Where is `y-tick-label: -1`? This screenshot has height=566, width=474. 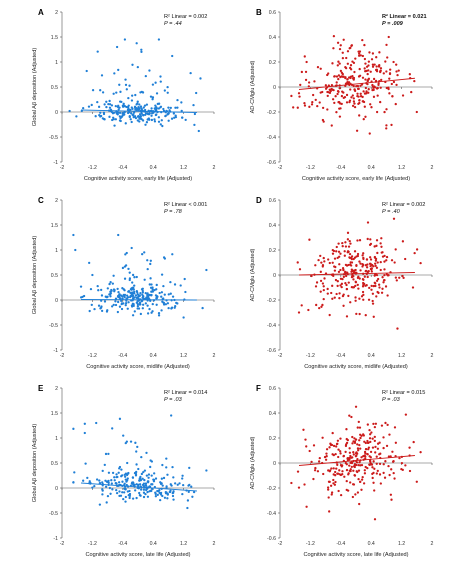 y-tick-label: -1 is located at coordinates (55, 351).